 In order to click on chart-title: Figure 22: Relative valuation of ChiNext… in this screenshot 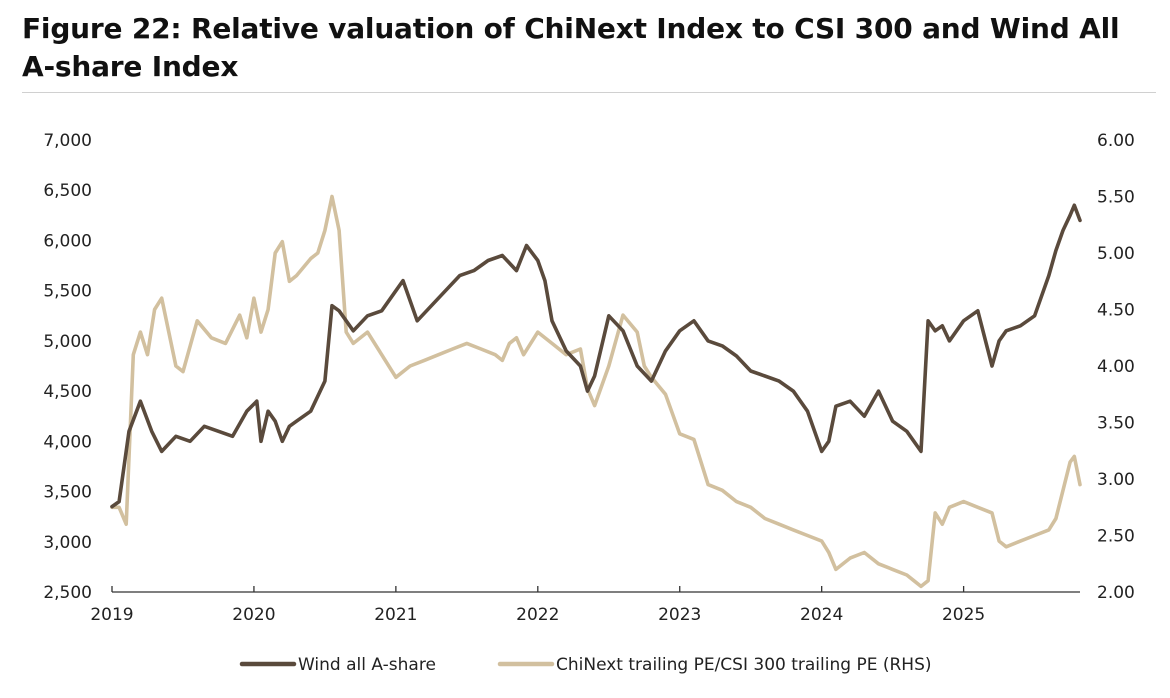, I will do `click(571, 47)`.